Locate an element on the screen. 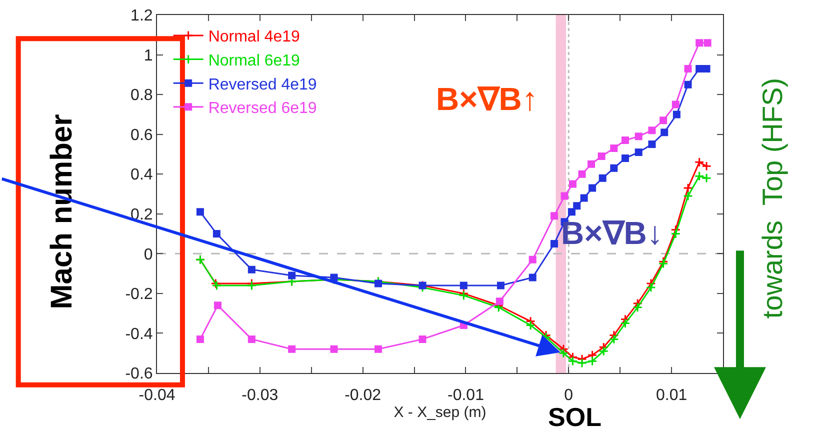  legend-label: Normal 4e19 is located at coordinates (254, 37).